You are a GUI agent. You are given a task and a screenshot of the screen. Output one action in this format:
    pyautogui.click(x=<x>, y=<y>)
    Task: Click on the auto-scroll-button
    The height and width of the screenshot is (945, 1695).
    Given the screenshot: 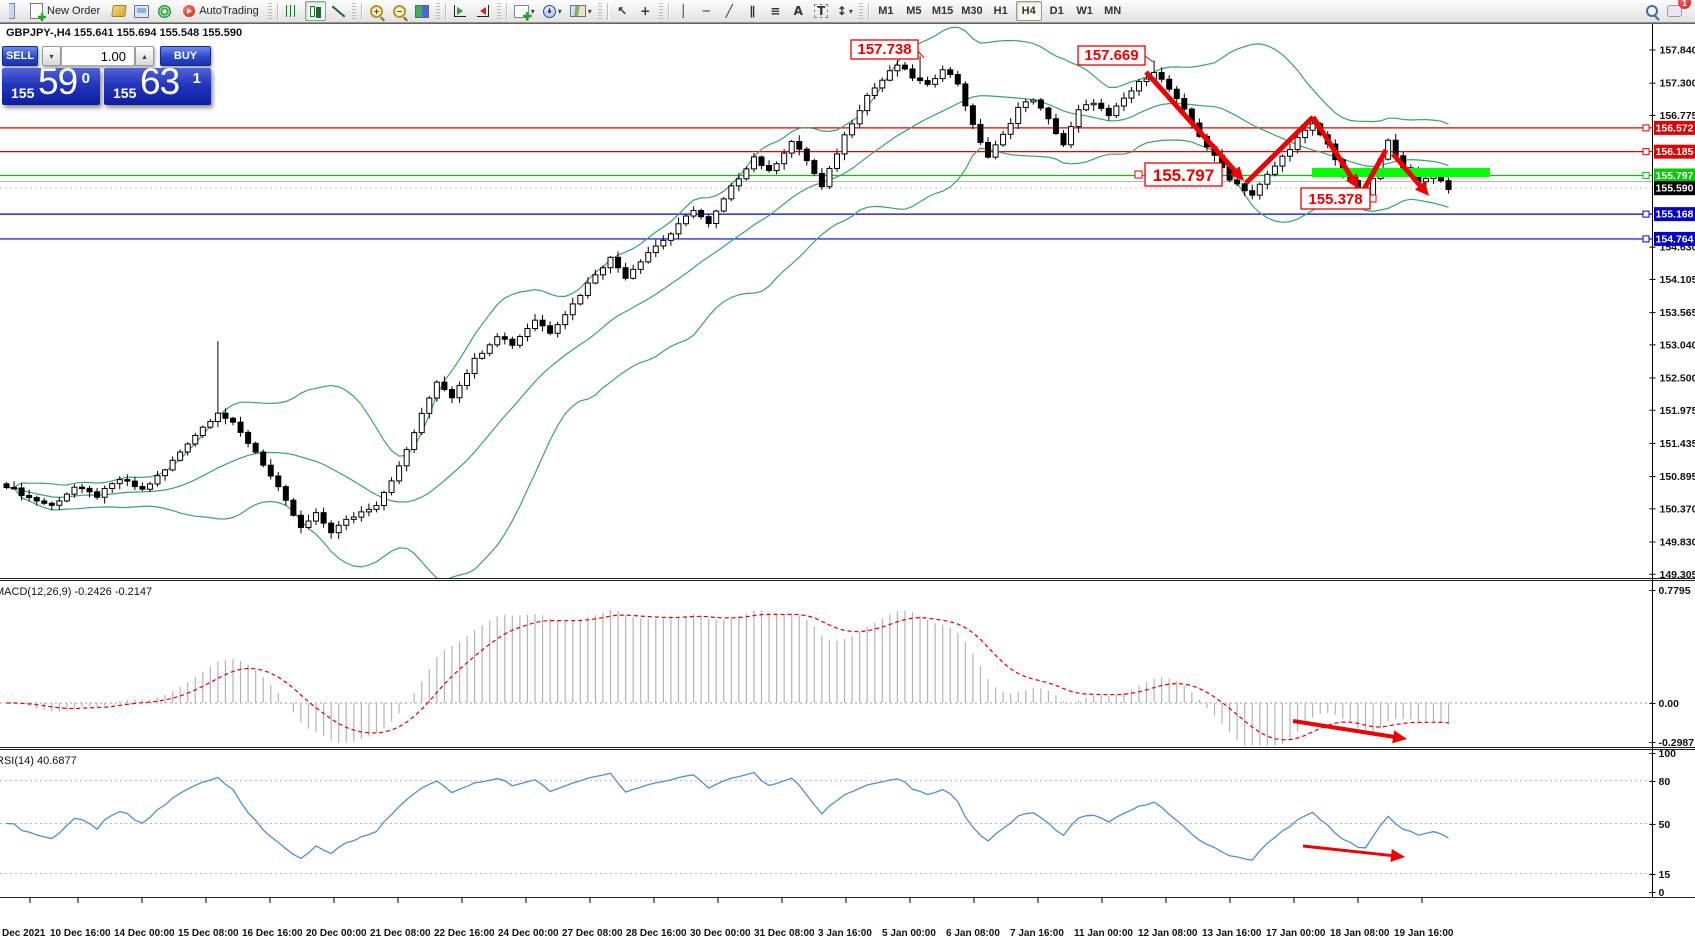 What is the action you would take?
    pyautogui.click(x=460, y=11)
    